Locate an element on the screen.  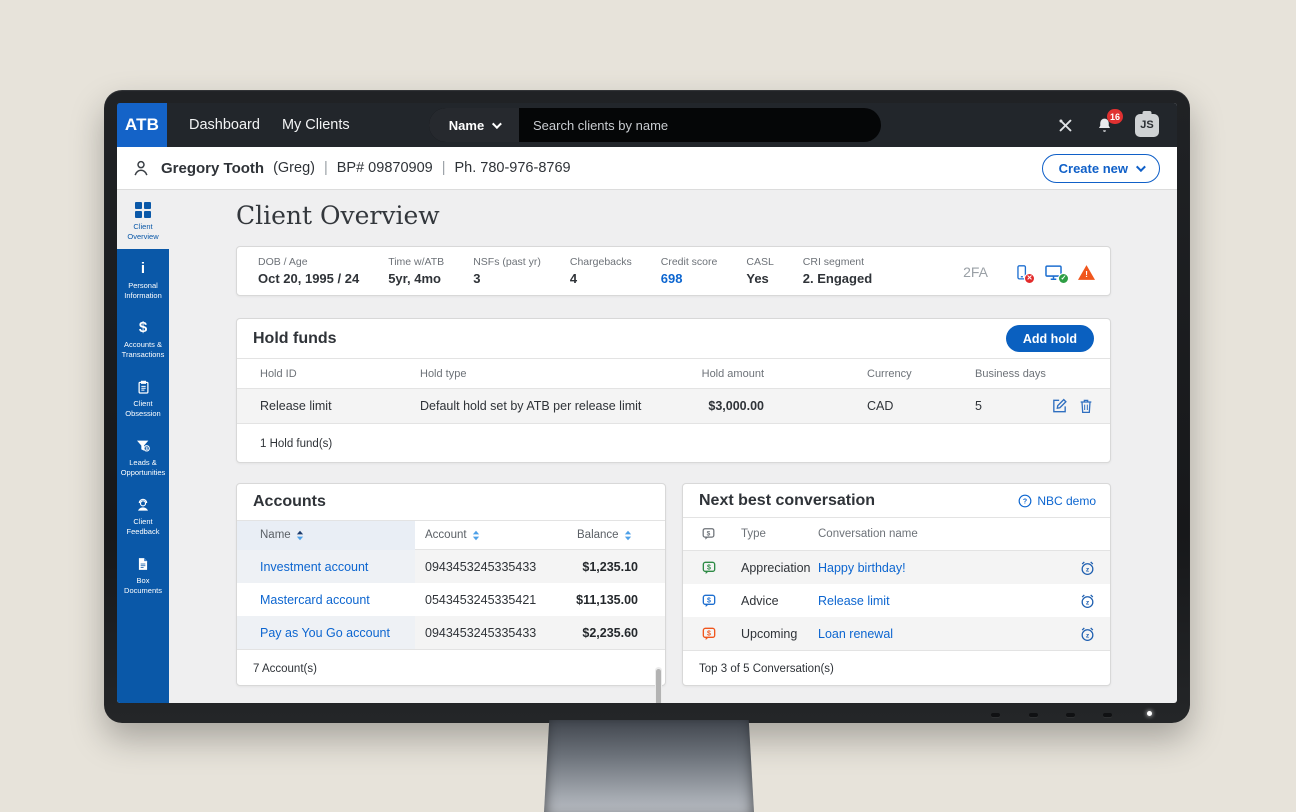
search-filter-label: Name is located at coordinates (466, 125).